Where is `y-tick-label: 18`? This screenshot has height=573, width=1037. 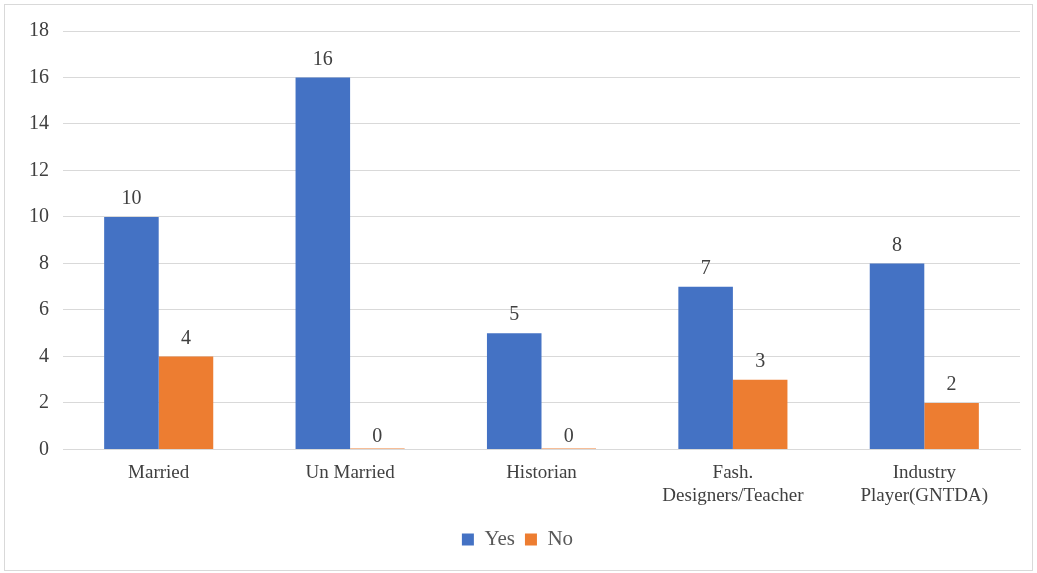
y-tick-label: 18 is located at coordinates (39, 29).